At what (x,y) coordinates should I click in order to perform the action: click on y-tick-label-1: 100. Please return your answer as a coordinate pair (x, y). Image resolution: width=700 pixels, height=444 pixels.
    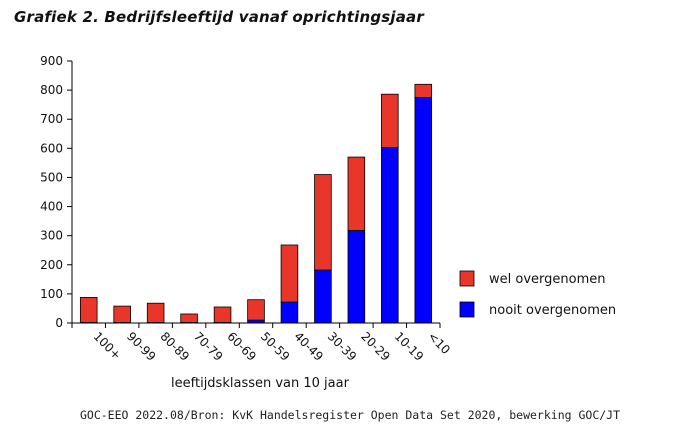
    Looking at the image, I should click on (51, 294).